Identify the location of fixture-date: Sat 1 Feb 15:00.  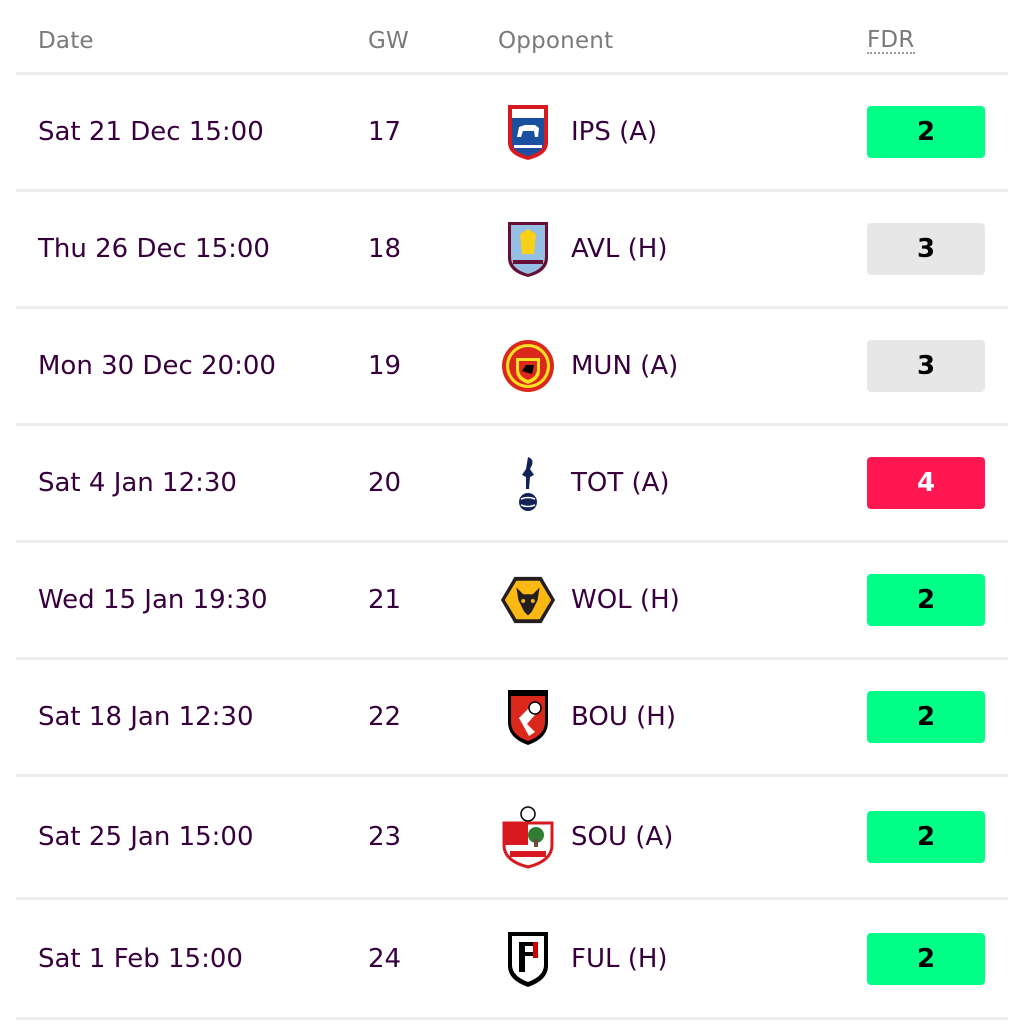
(140, 958).